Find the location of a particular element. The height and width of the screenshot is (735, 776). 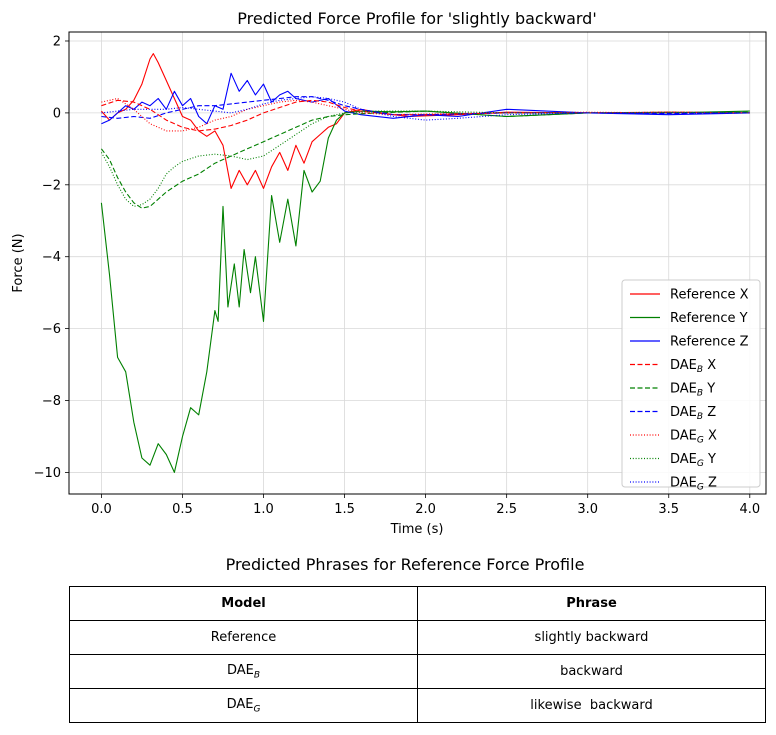

header-phrase: Phrase is located at coordinates (591, 603).